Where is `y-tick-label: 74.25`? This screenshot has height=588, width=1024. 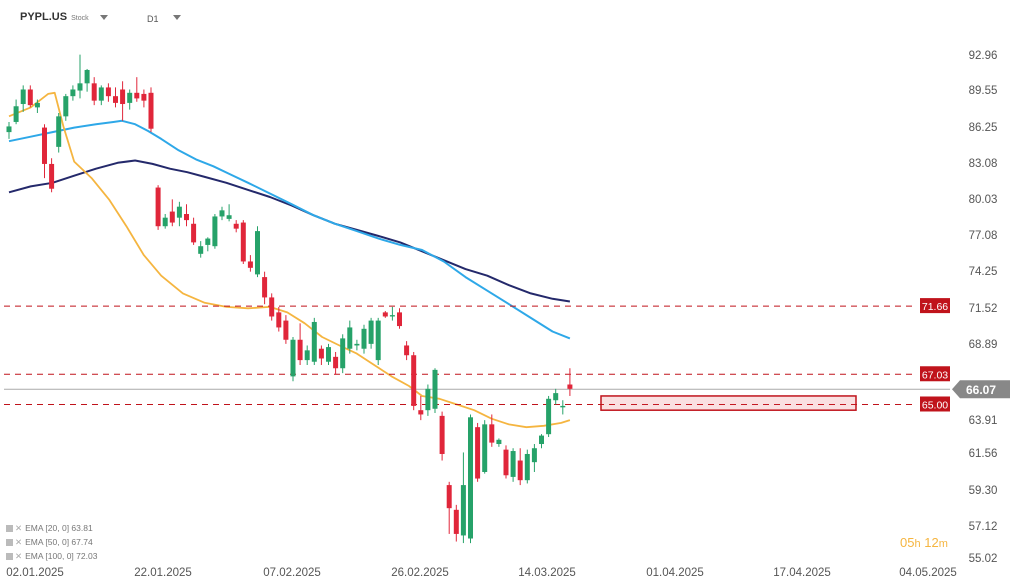
y-tick-label: 74.25 is located at coordinates (983, 272).